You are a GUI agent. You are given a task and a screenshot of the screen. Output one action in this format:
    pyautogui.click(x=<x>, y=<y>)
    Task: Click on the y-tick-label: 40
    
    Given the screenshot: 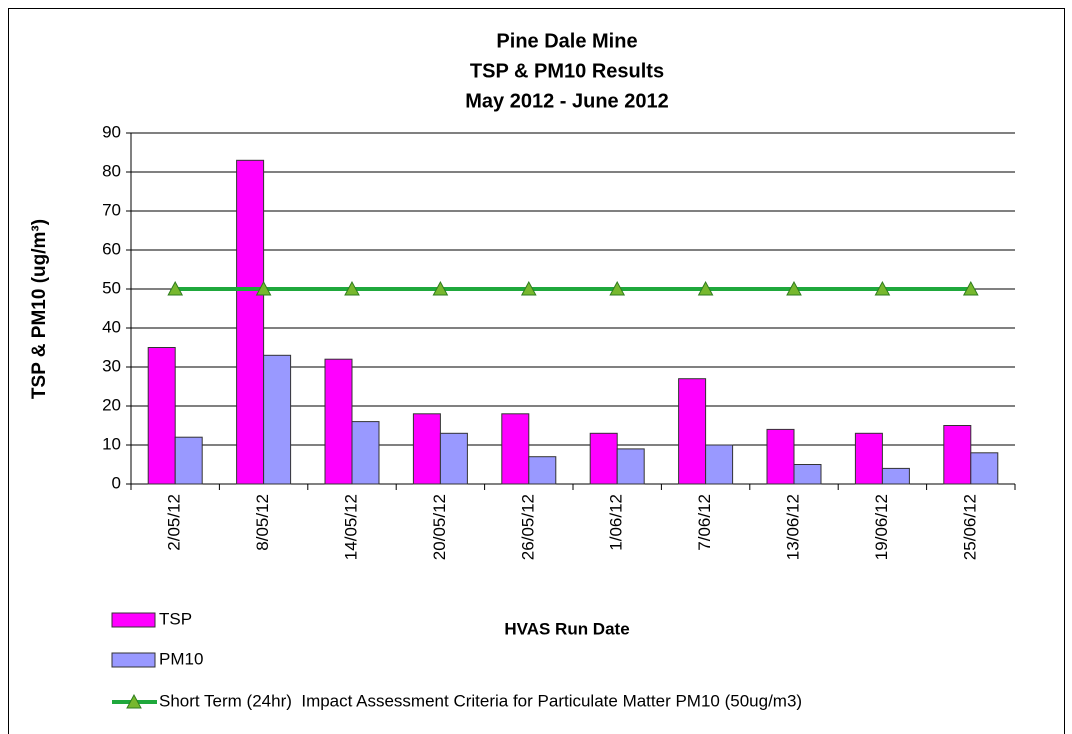 What is the action you would take?
    pyautogui.click(x=111, y=326)
    